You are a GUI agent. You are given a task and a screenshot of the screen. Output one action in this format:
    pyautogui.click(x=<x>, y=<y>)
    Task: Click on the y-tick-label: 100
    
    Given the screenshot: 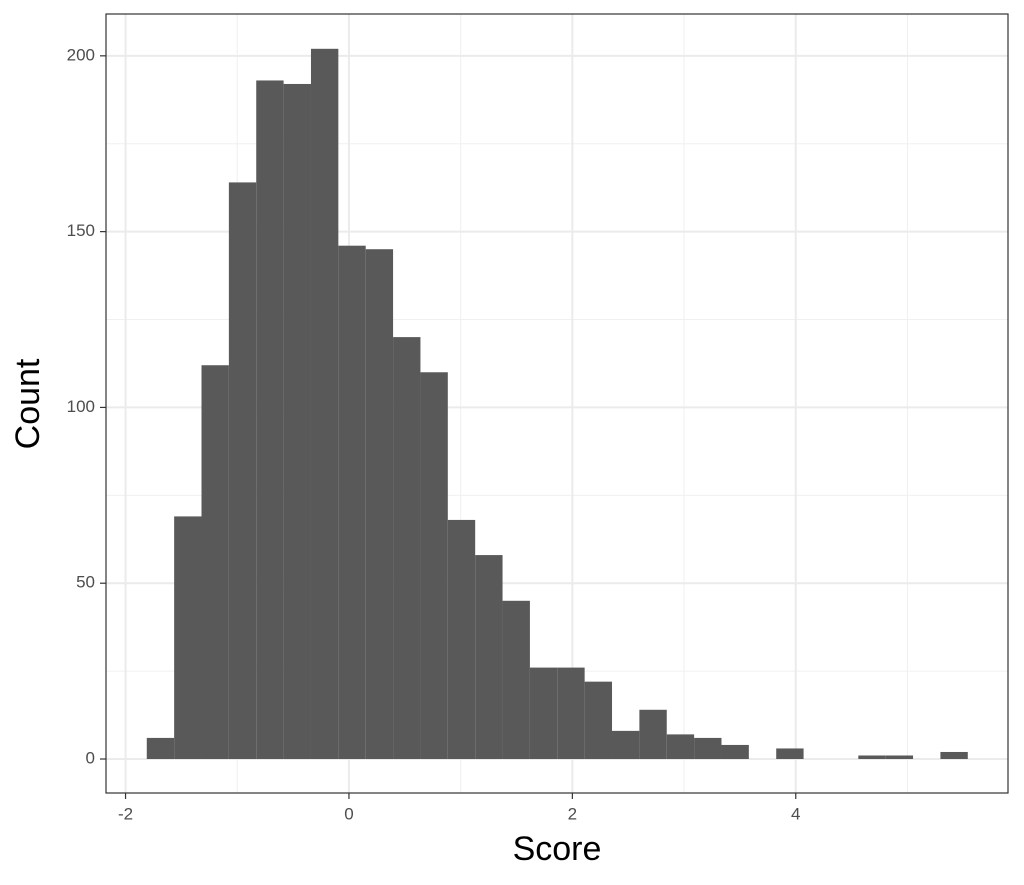 What is the action you would take?
    pyautogui.click(x=81, y=406)
    